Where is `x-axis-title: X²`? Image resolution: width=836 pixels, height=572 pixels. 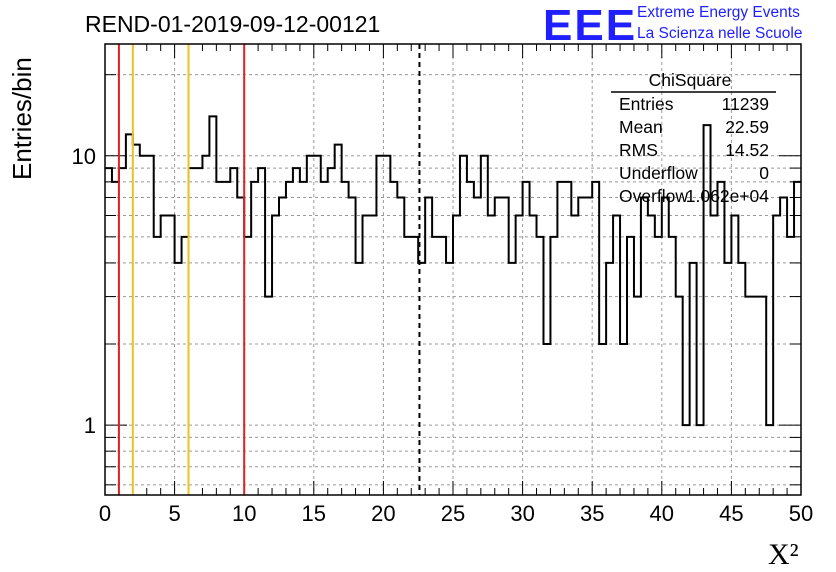 x-axis-title: X² is located at coordinates (783, 554).